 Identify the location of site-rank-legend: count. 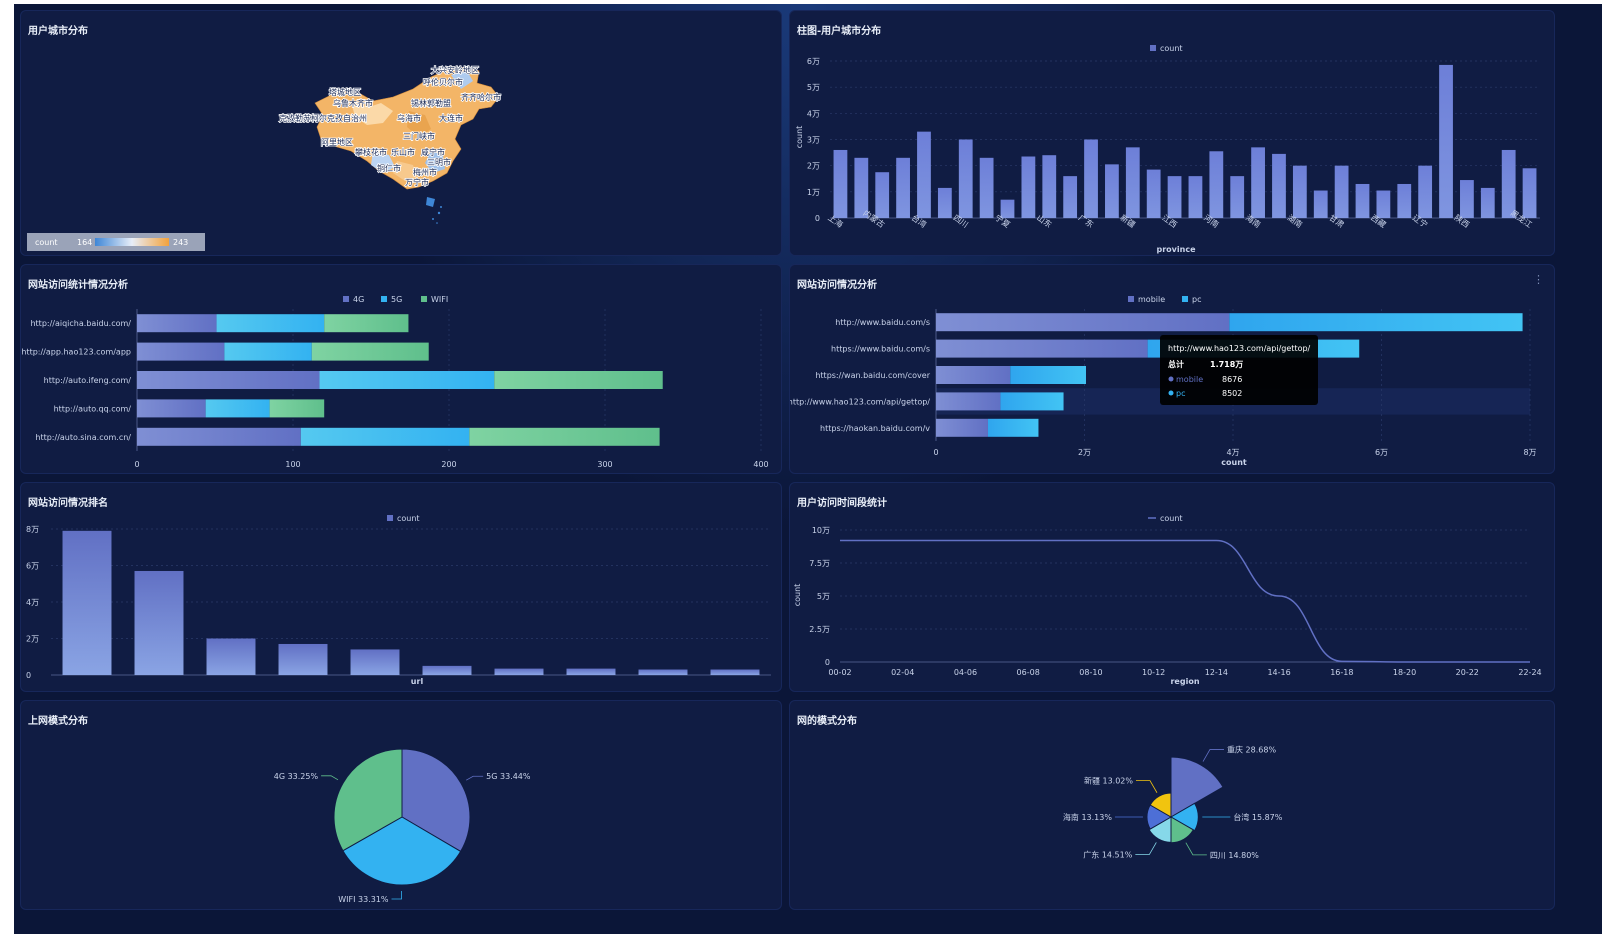
(403, 518).